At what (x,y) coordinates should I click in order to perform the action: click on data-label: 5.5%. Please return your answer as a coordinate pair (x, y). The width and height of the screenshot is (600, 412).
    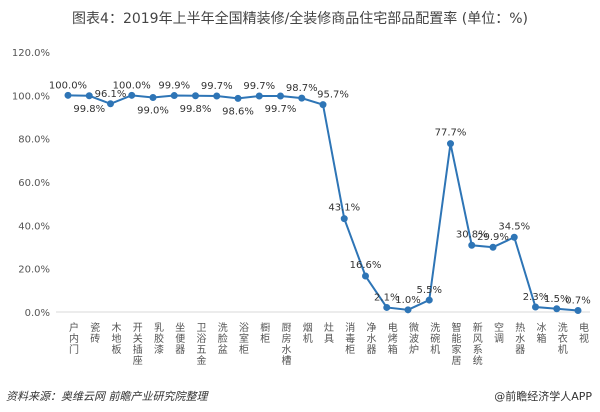
    Looking at the image, I should click on (429, 290).